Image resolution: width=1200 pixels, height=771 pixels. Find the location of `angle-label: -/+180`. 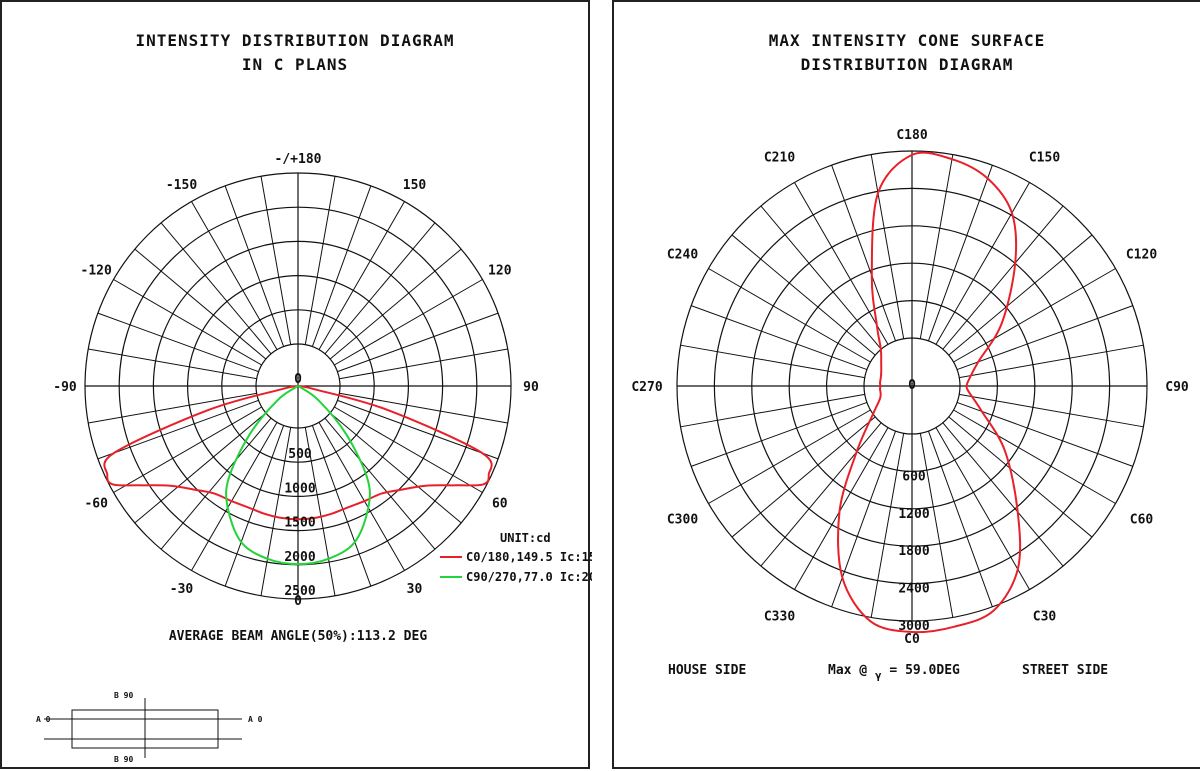

angle-label: -/+180 is located at coordinates (298, 159).